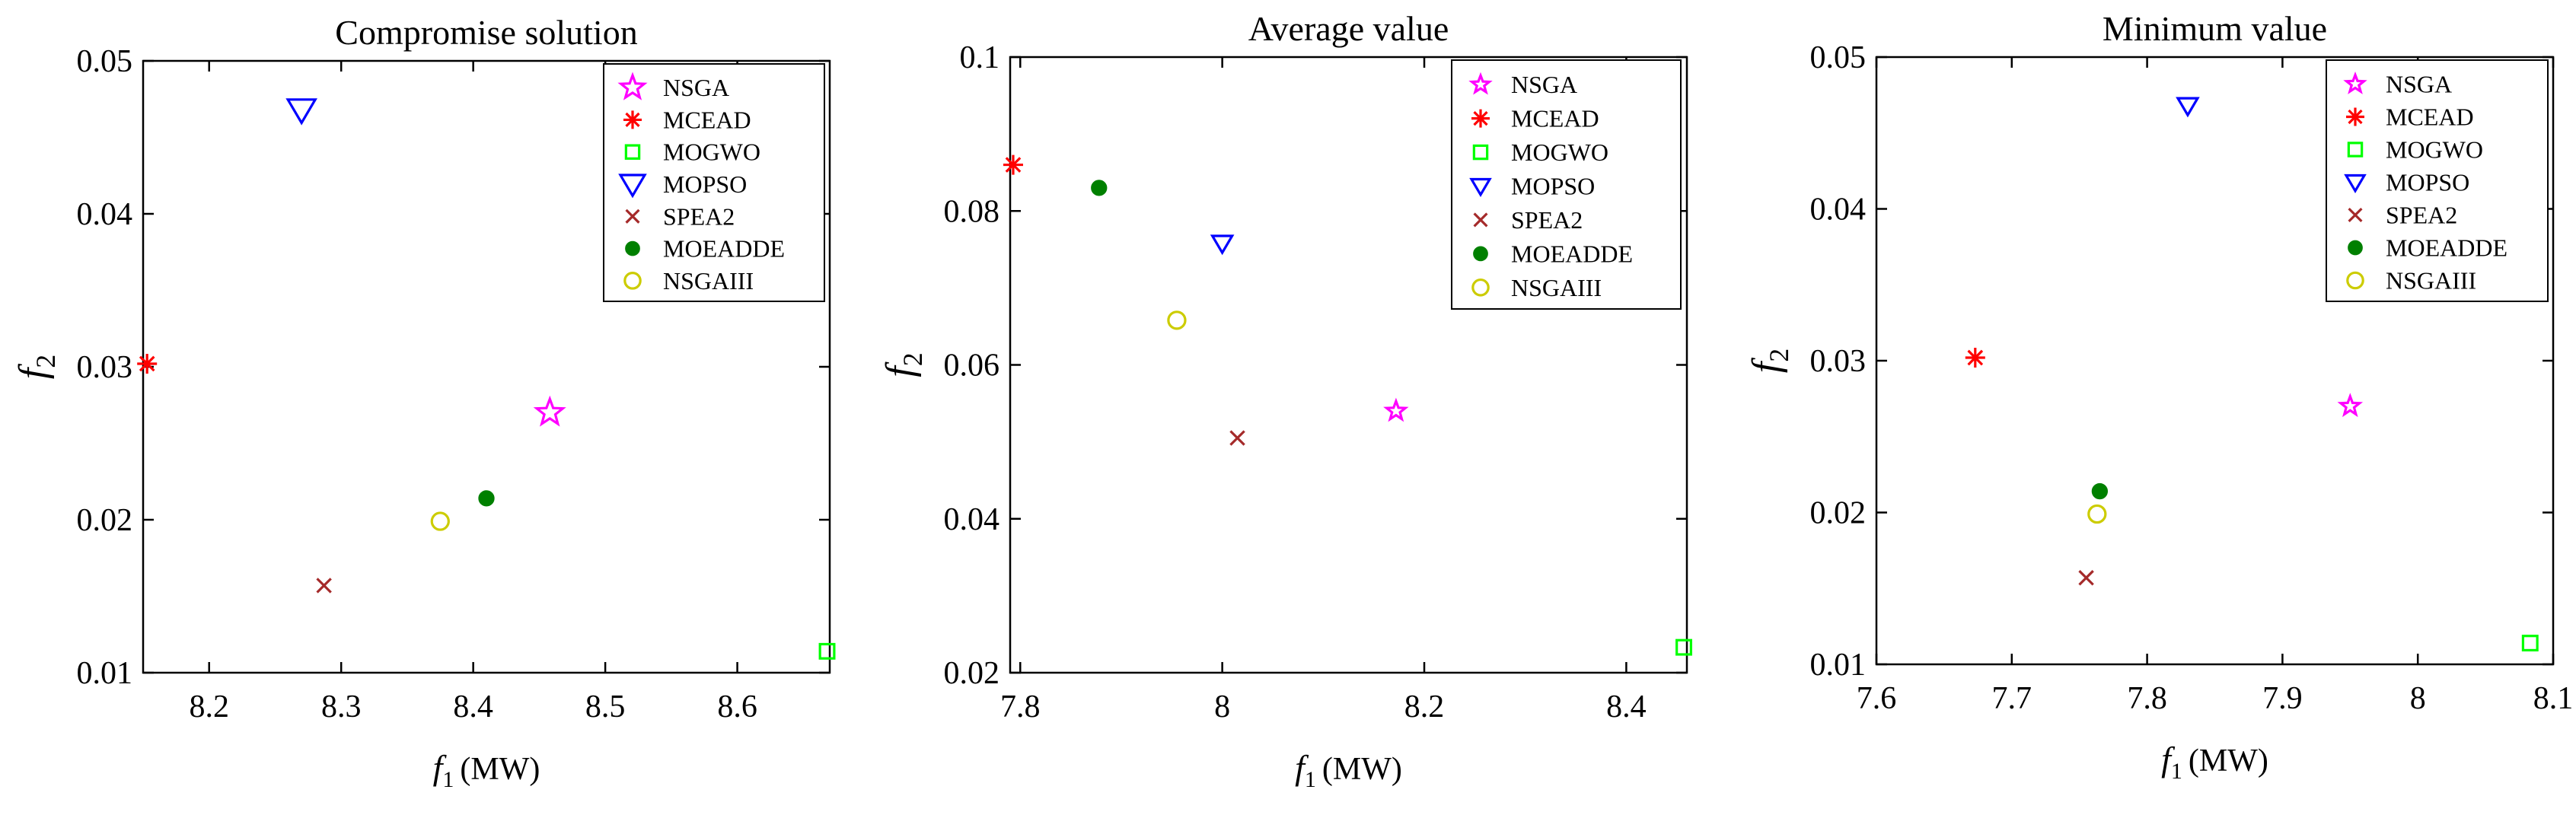  I want to click on x-tick-label: 8.2, so click(209, 706).